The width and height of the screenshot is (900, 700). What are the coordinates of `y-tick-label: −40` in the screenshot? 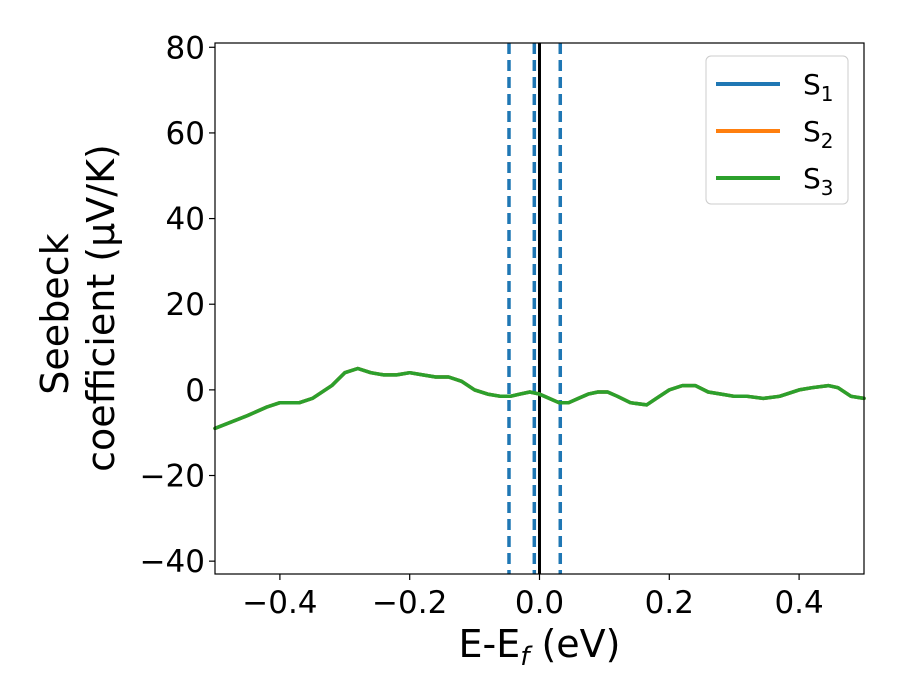 It's located at (172, 562).